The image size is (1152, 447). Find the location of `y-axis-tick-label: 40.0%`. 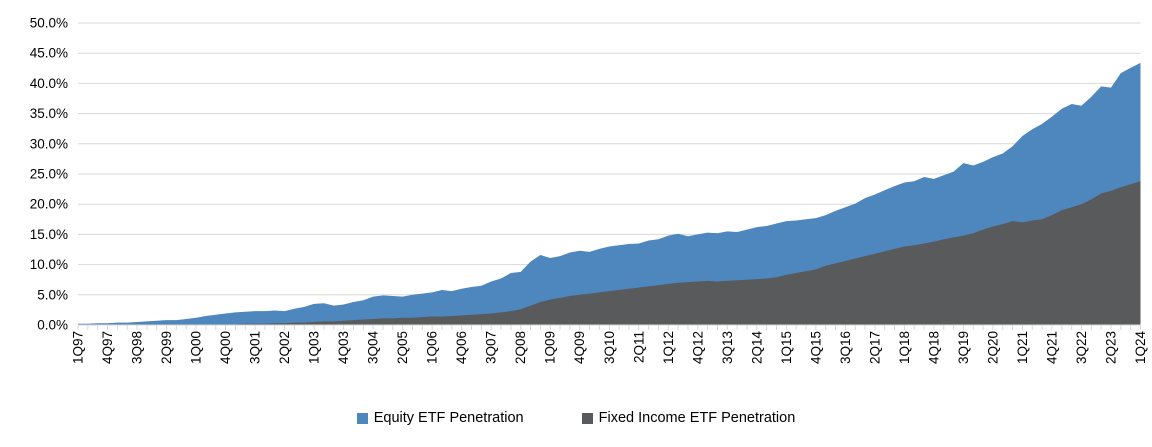

y-axis-tick-label: 40.0% is located at coordinates (49, 83).